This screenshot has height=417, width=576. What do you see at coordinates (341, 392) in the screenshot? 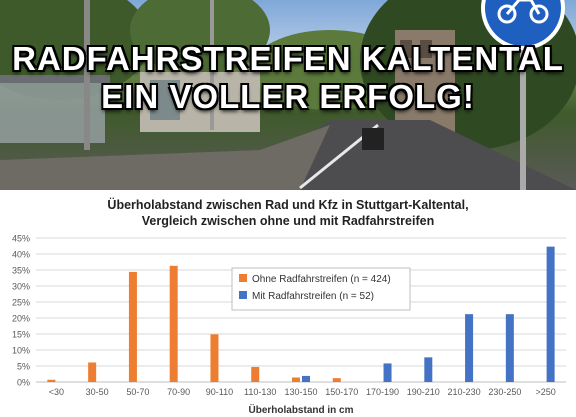
I see `x-tick-label: 150-170` at bounding box center [341, 392].